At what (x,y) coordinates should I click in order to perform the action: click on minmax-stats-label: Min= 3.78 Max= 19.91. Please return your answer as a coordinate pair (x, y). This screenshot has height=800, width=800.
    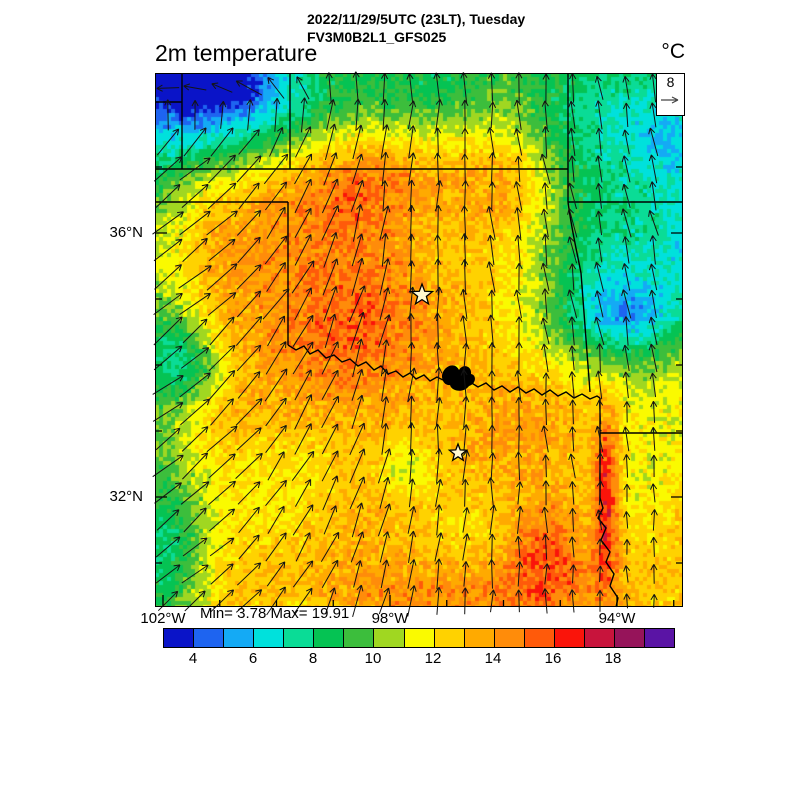
    Looking at the image, I should click on (275, 613).